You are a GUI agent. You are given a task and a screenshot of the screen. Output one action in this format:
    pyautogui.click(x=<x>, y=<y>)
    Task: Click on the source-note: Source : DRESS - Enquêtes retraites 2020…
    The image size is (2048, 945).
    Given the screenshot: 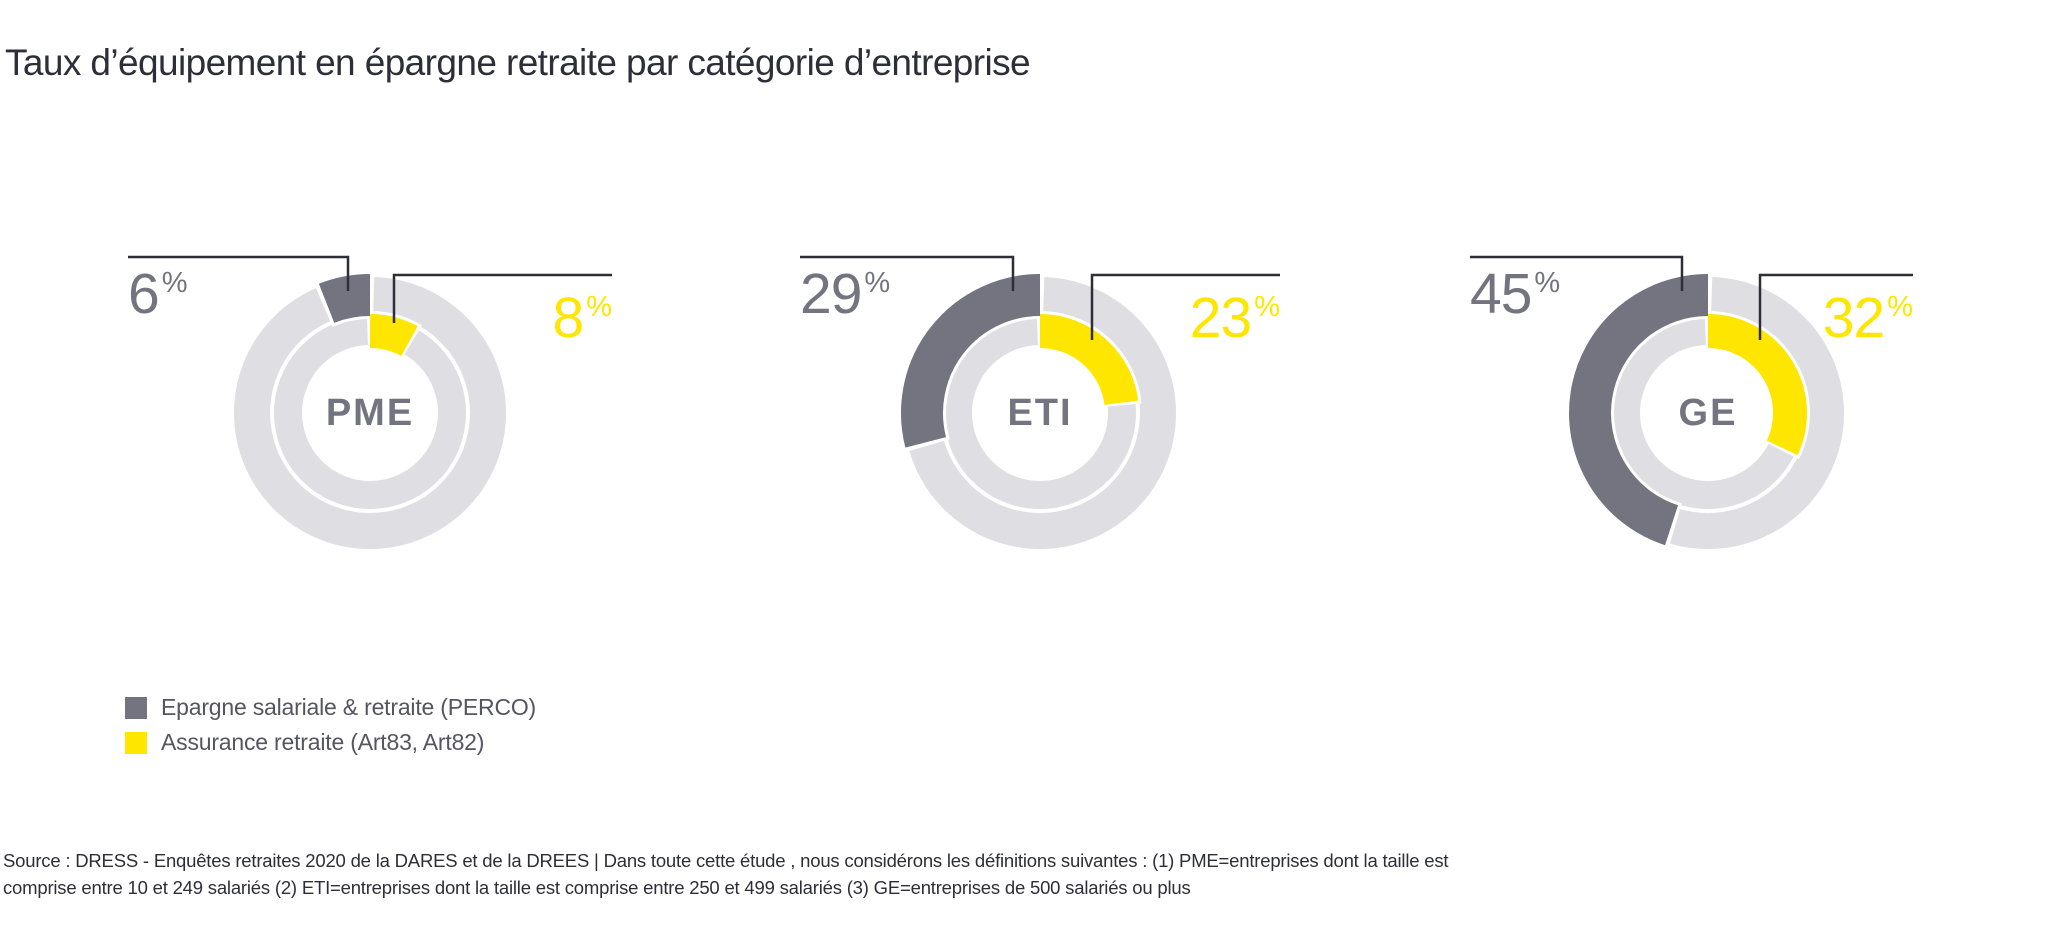 What is the action you would take?
    pyautogui.click(x=726, y=874)
    